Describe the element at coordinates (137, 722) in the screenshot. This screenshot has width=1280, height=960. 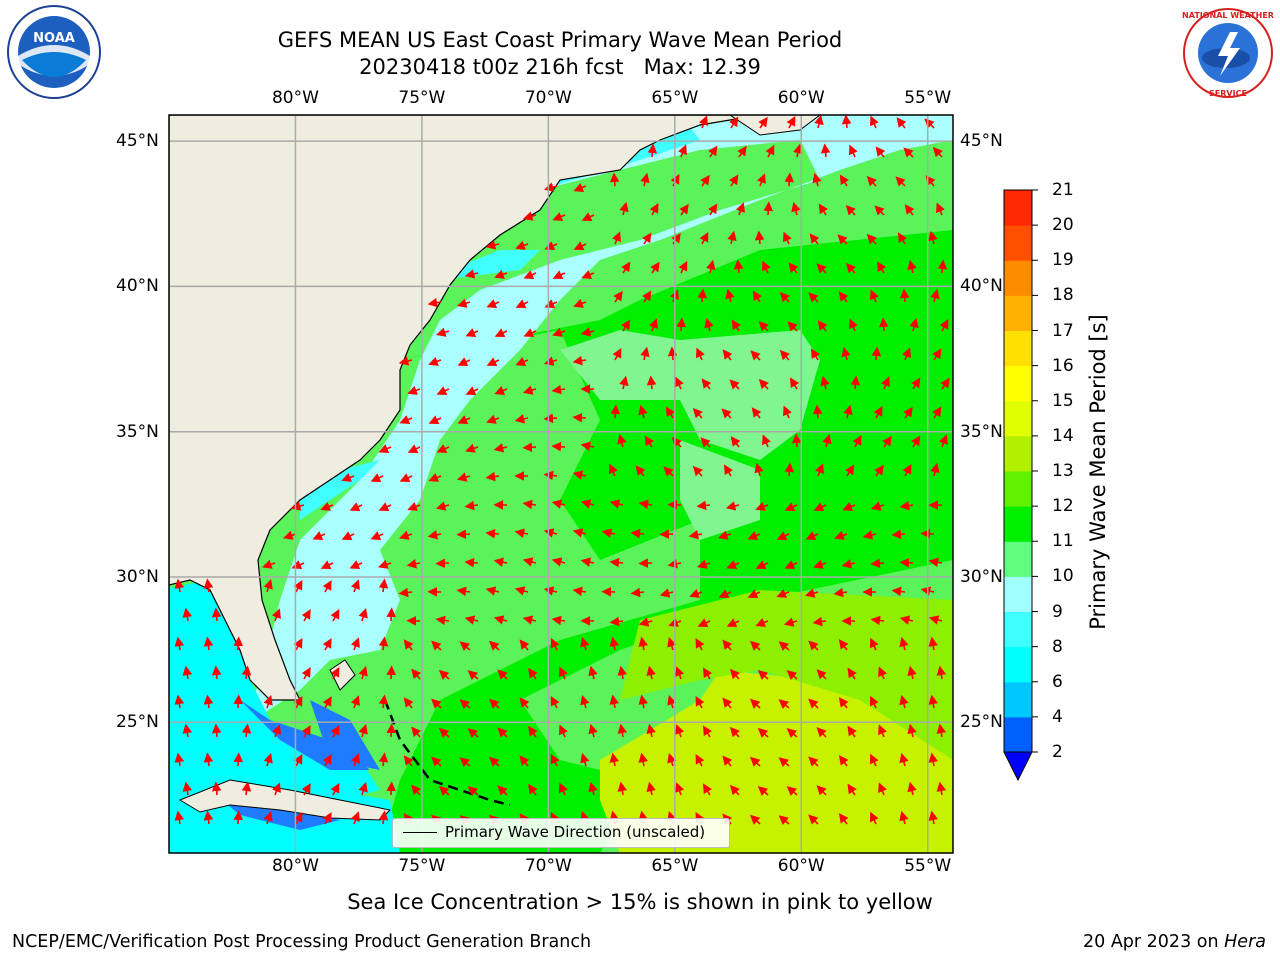
I see `lat-tick-label: 25°N` at that location.